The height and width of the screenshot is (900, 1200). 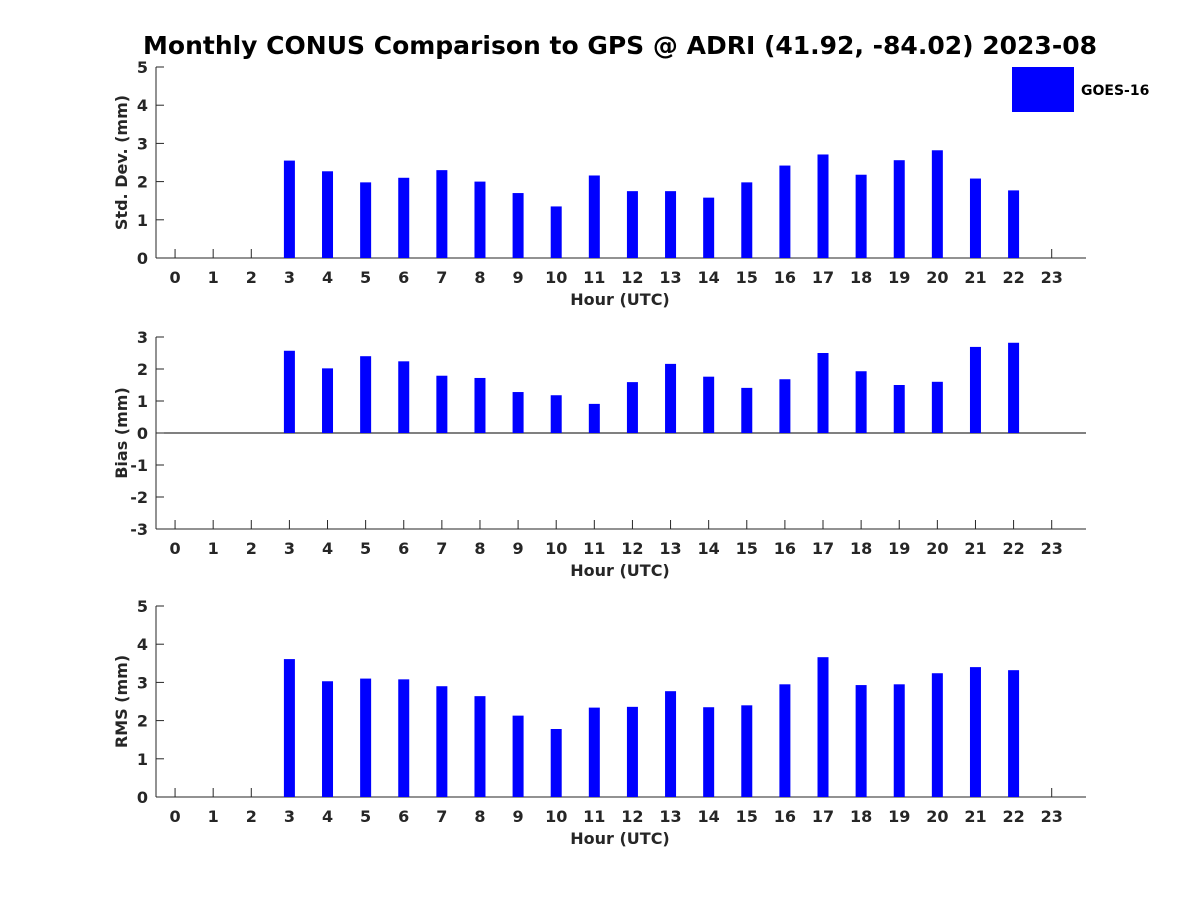 I want to click on bias-ytick-label: -3, so click(x=139, y=529).